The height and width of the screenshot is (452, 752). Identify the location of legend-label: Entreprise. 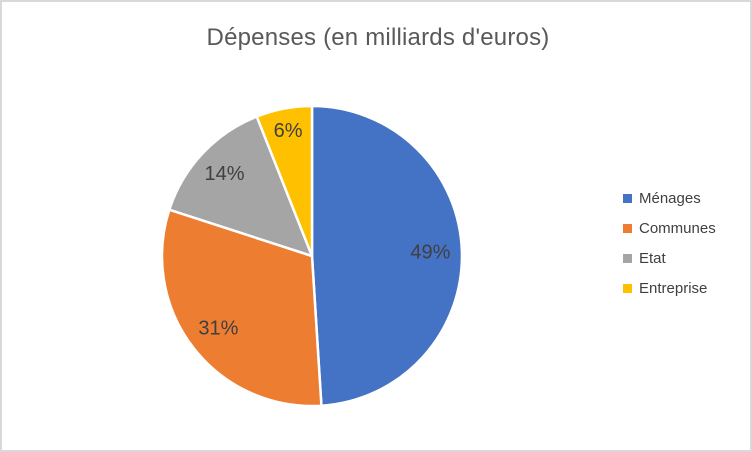
(673, 288).